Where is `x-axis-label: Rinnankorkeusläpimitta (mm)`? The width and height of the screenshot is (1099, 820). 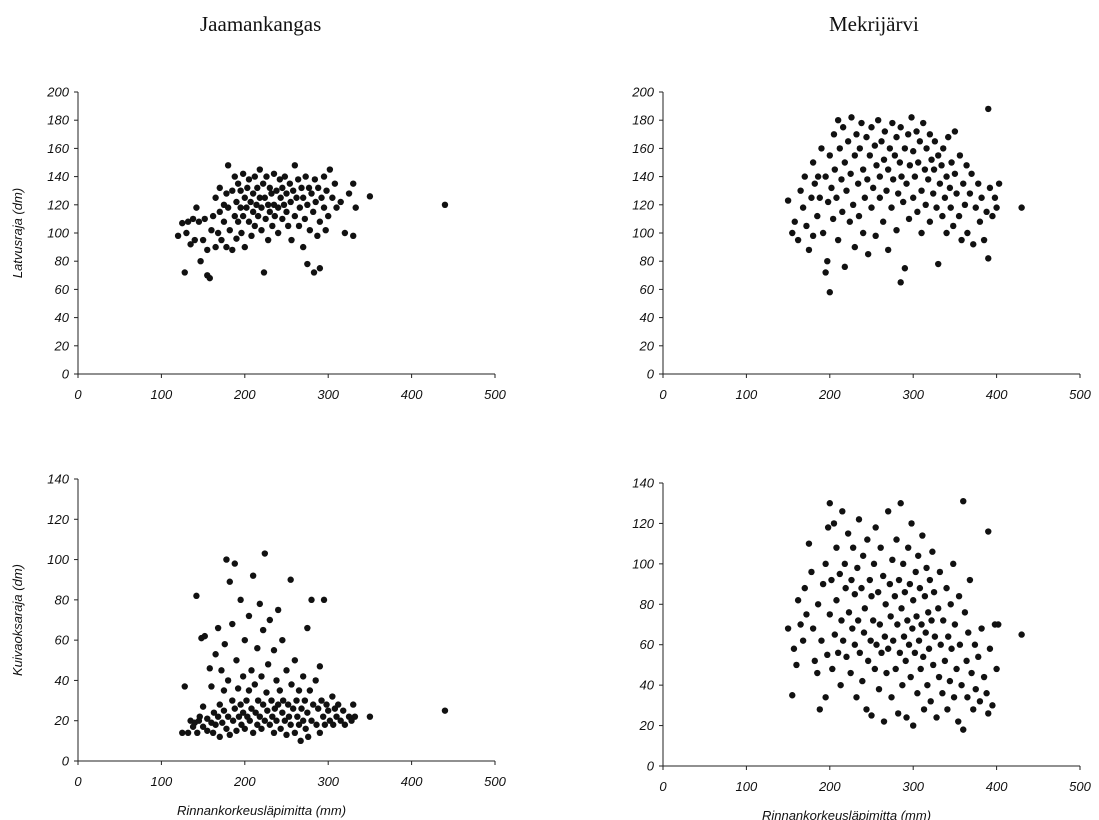 x-axis-label: Rinnankorkeusläpimitta (mm) is located at coordinates (261, 810).